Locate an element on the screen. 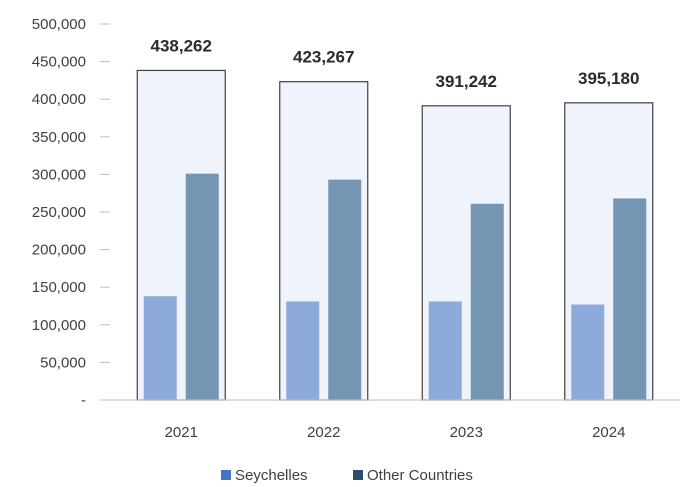  bar-seychelles-2022 is located at coordinates (303, 350).